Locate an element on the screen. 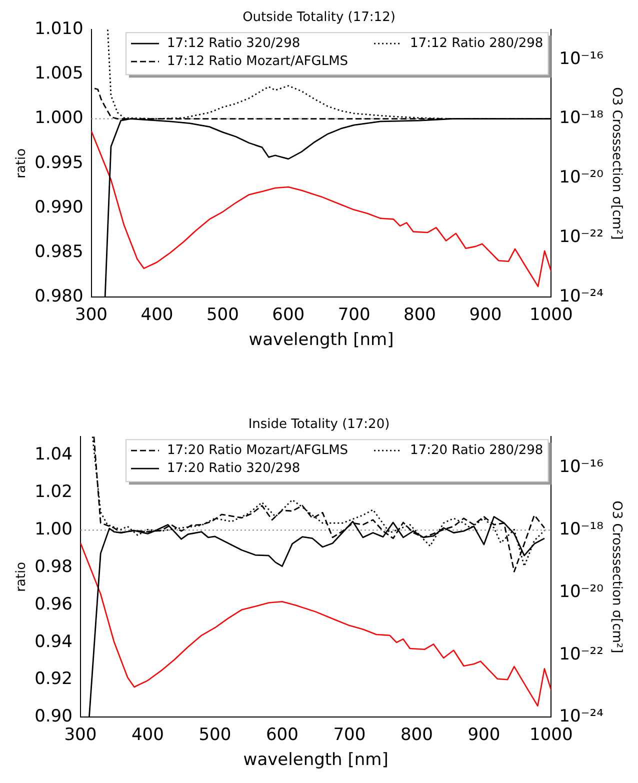 This screenshot has height=783, width=638. y-tick-label: 0.94 is located at coordinates (53, 642).